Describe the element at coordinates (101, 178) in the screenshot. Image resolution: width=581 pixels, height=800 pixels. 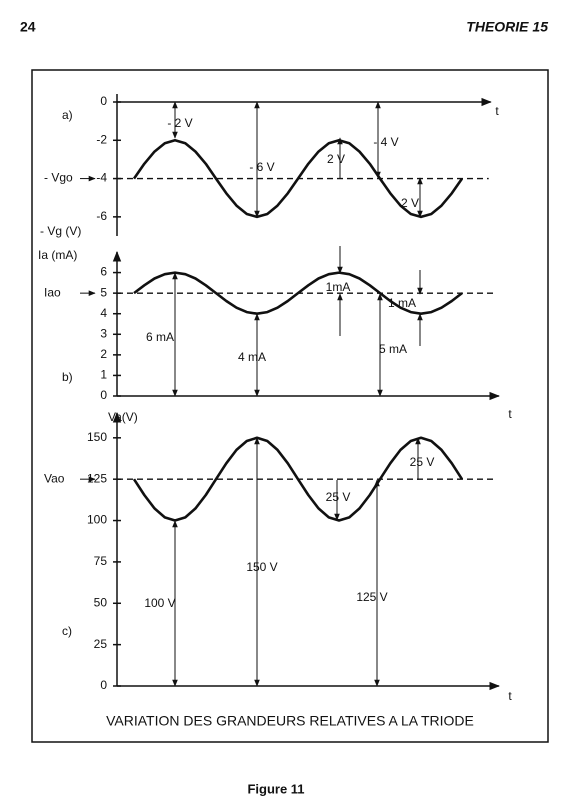
I see `y-tick-label: -4` at that location.